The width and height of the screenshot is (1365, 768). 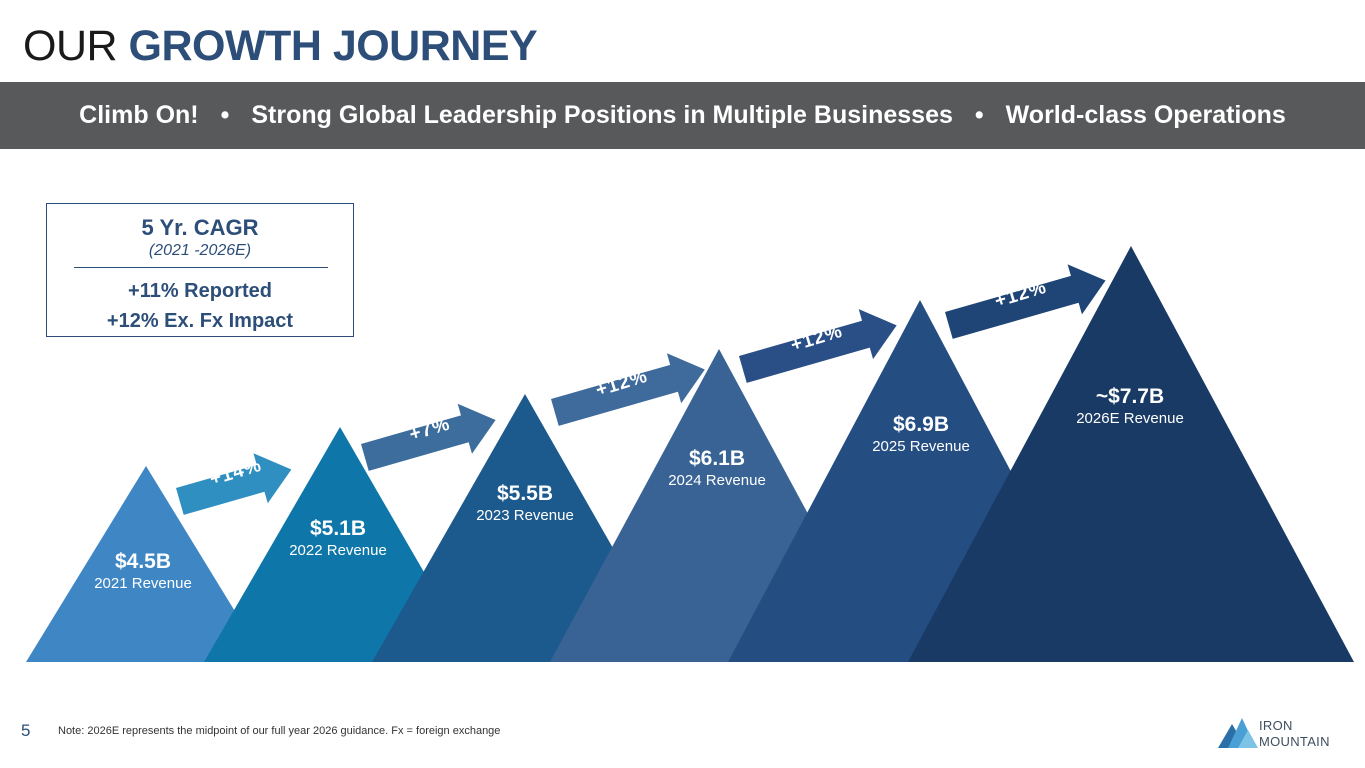 What do you see at coordinates (1276, 725) in the screenshot?
I see `logo-line-1: IRON` at bounding box center [1276, 725].